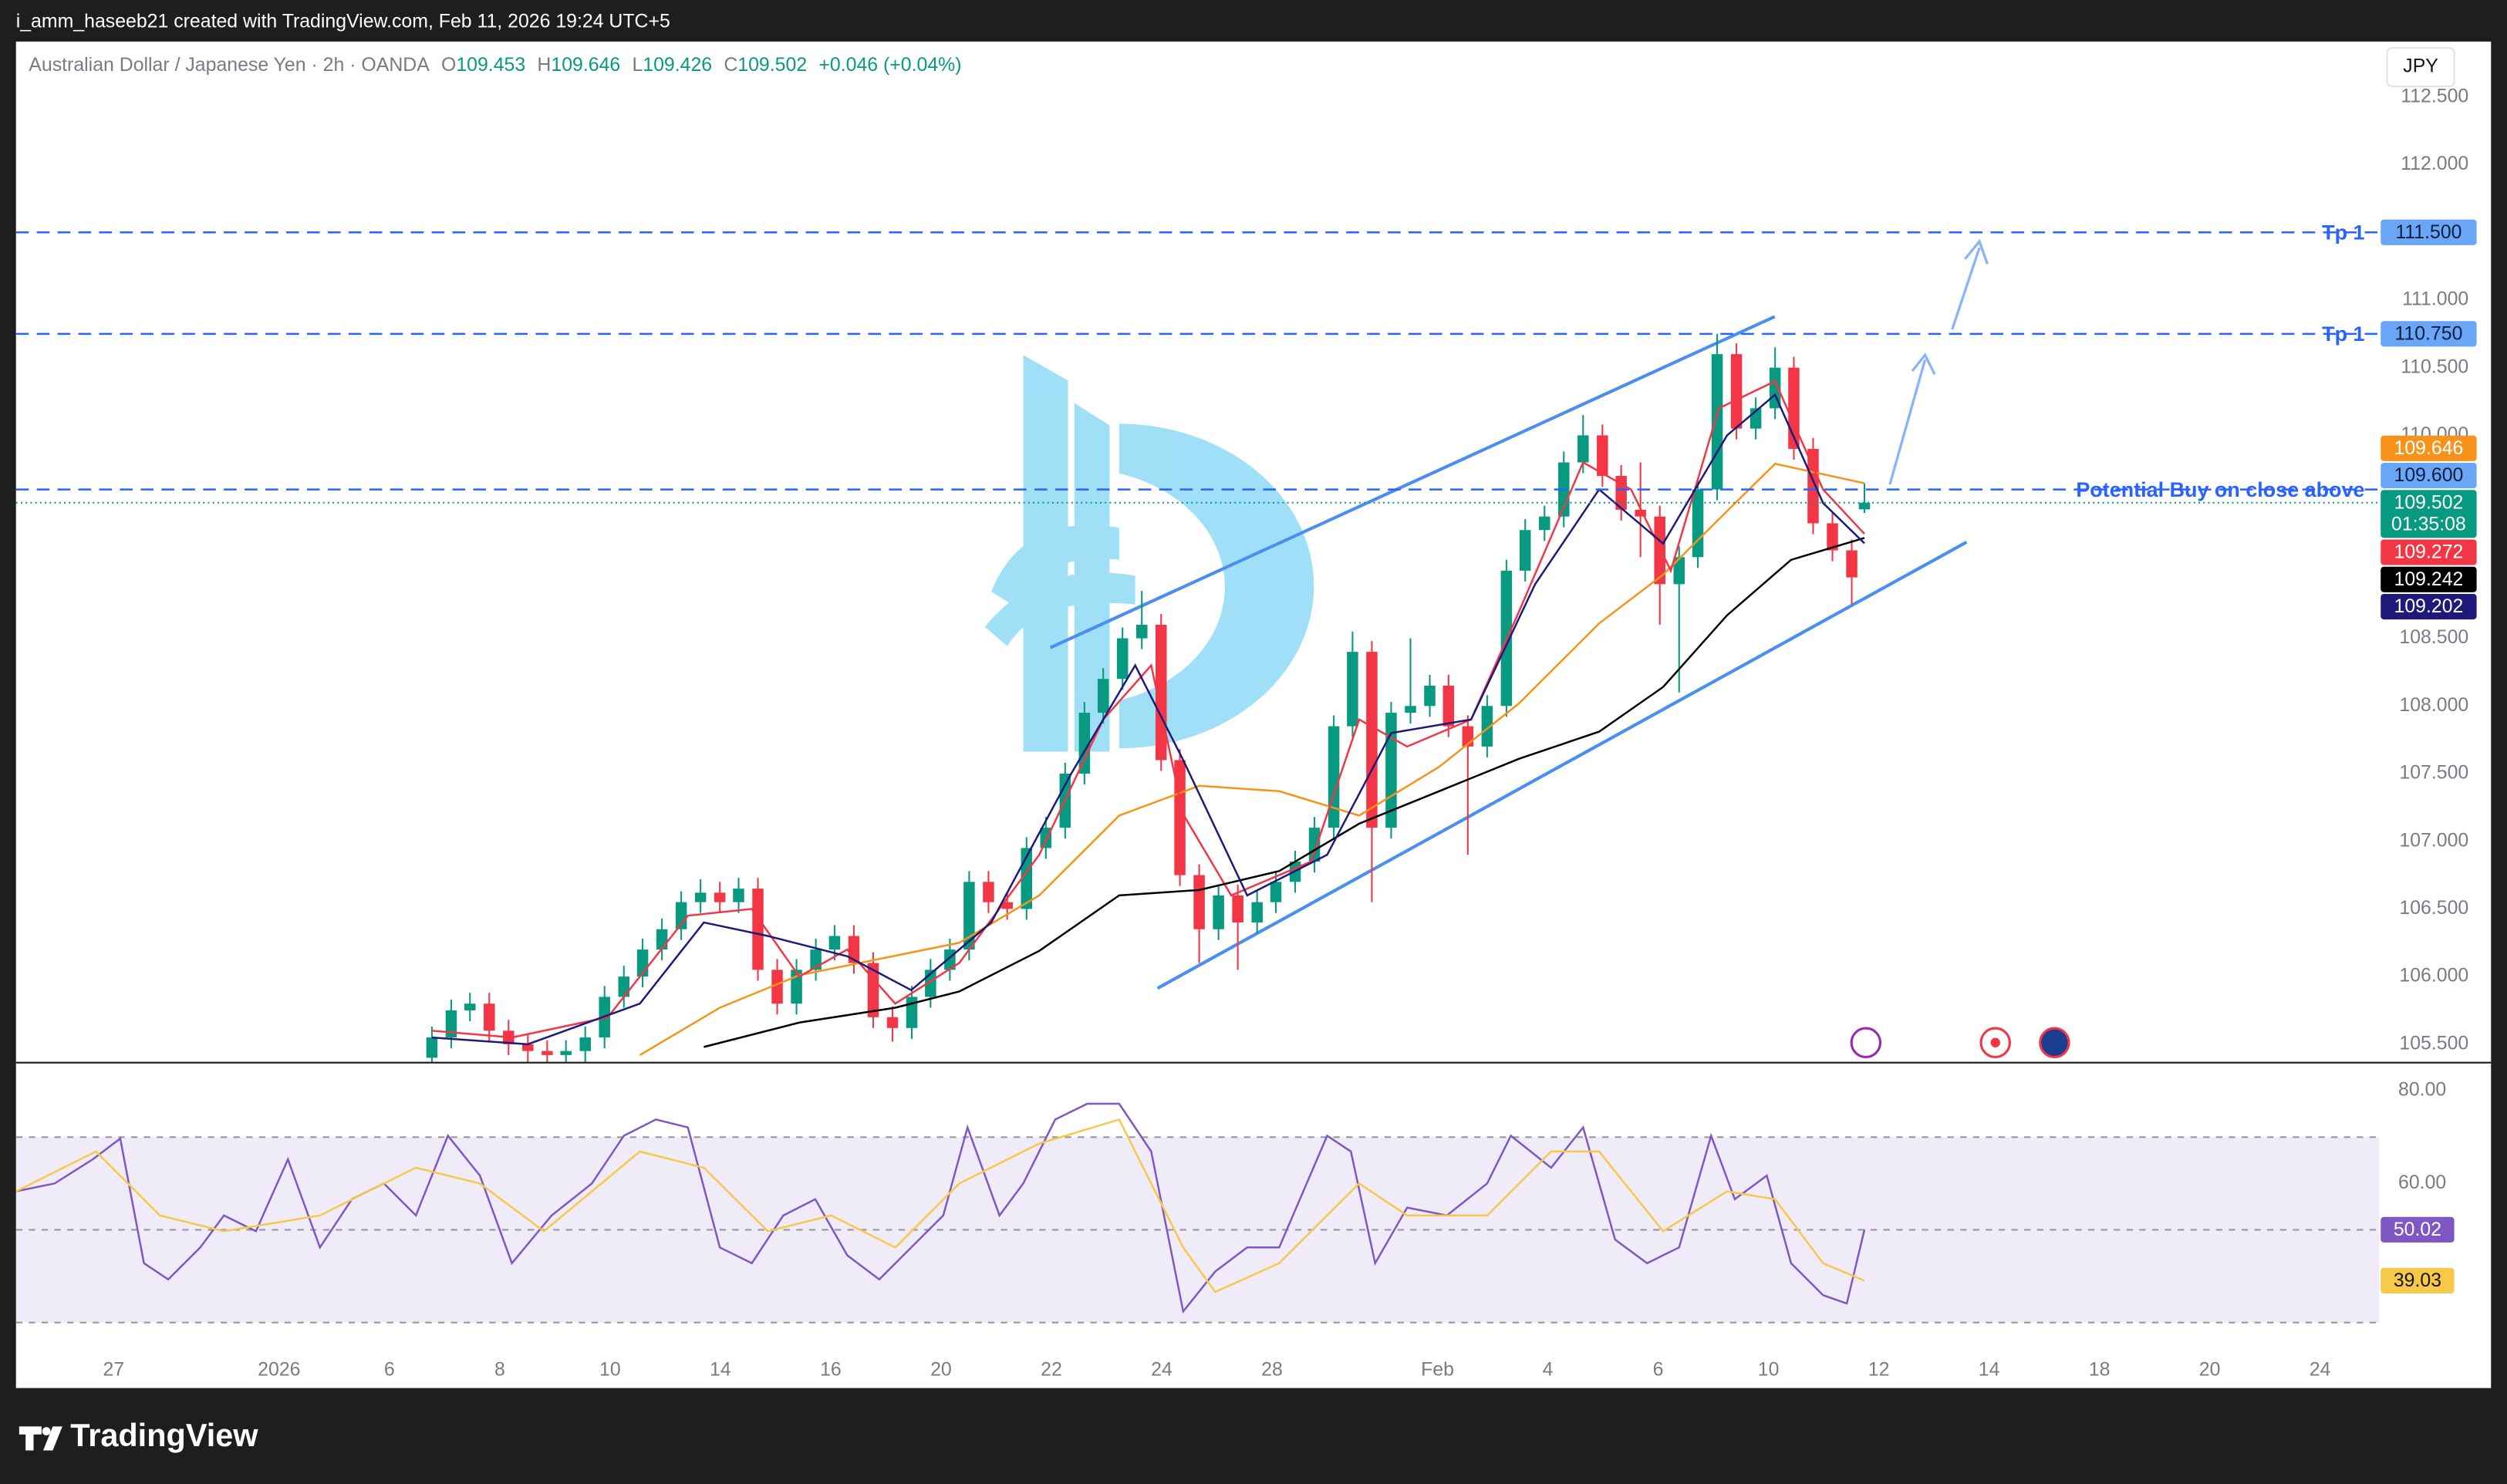 The width and height of the screenshot is (2507, 1484). What do you see at coordinates (2100, 1369) in the screenshot?
I see `x-tick-label: 18` at bounding box center [2100, 1369].